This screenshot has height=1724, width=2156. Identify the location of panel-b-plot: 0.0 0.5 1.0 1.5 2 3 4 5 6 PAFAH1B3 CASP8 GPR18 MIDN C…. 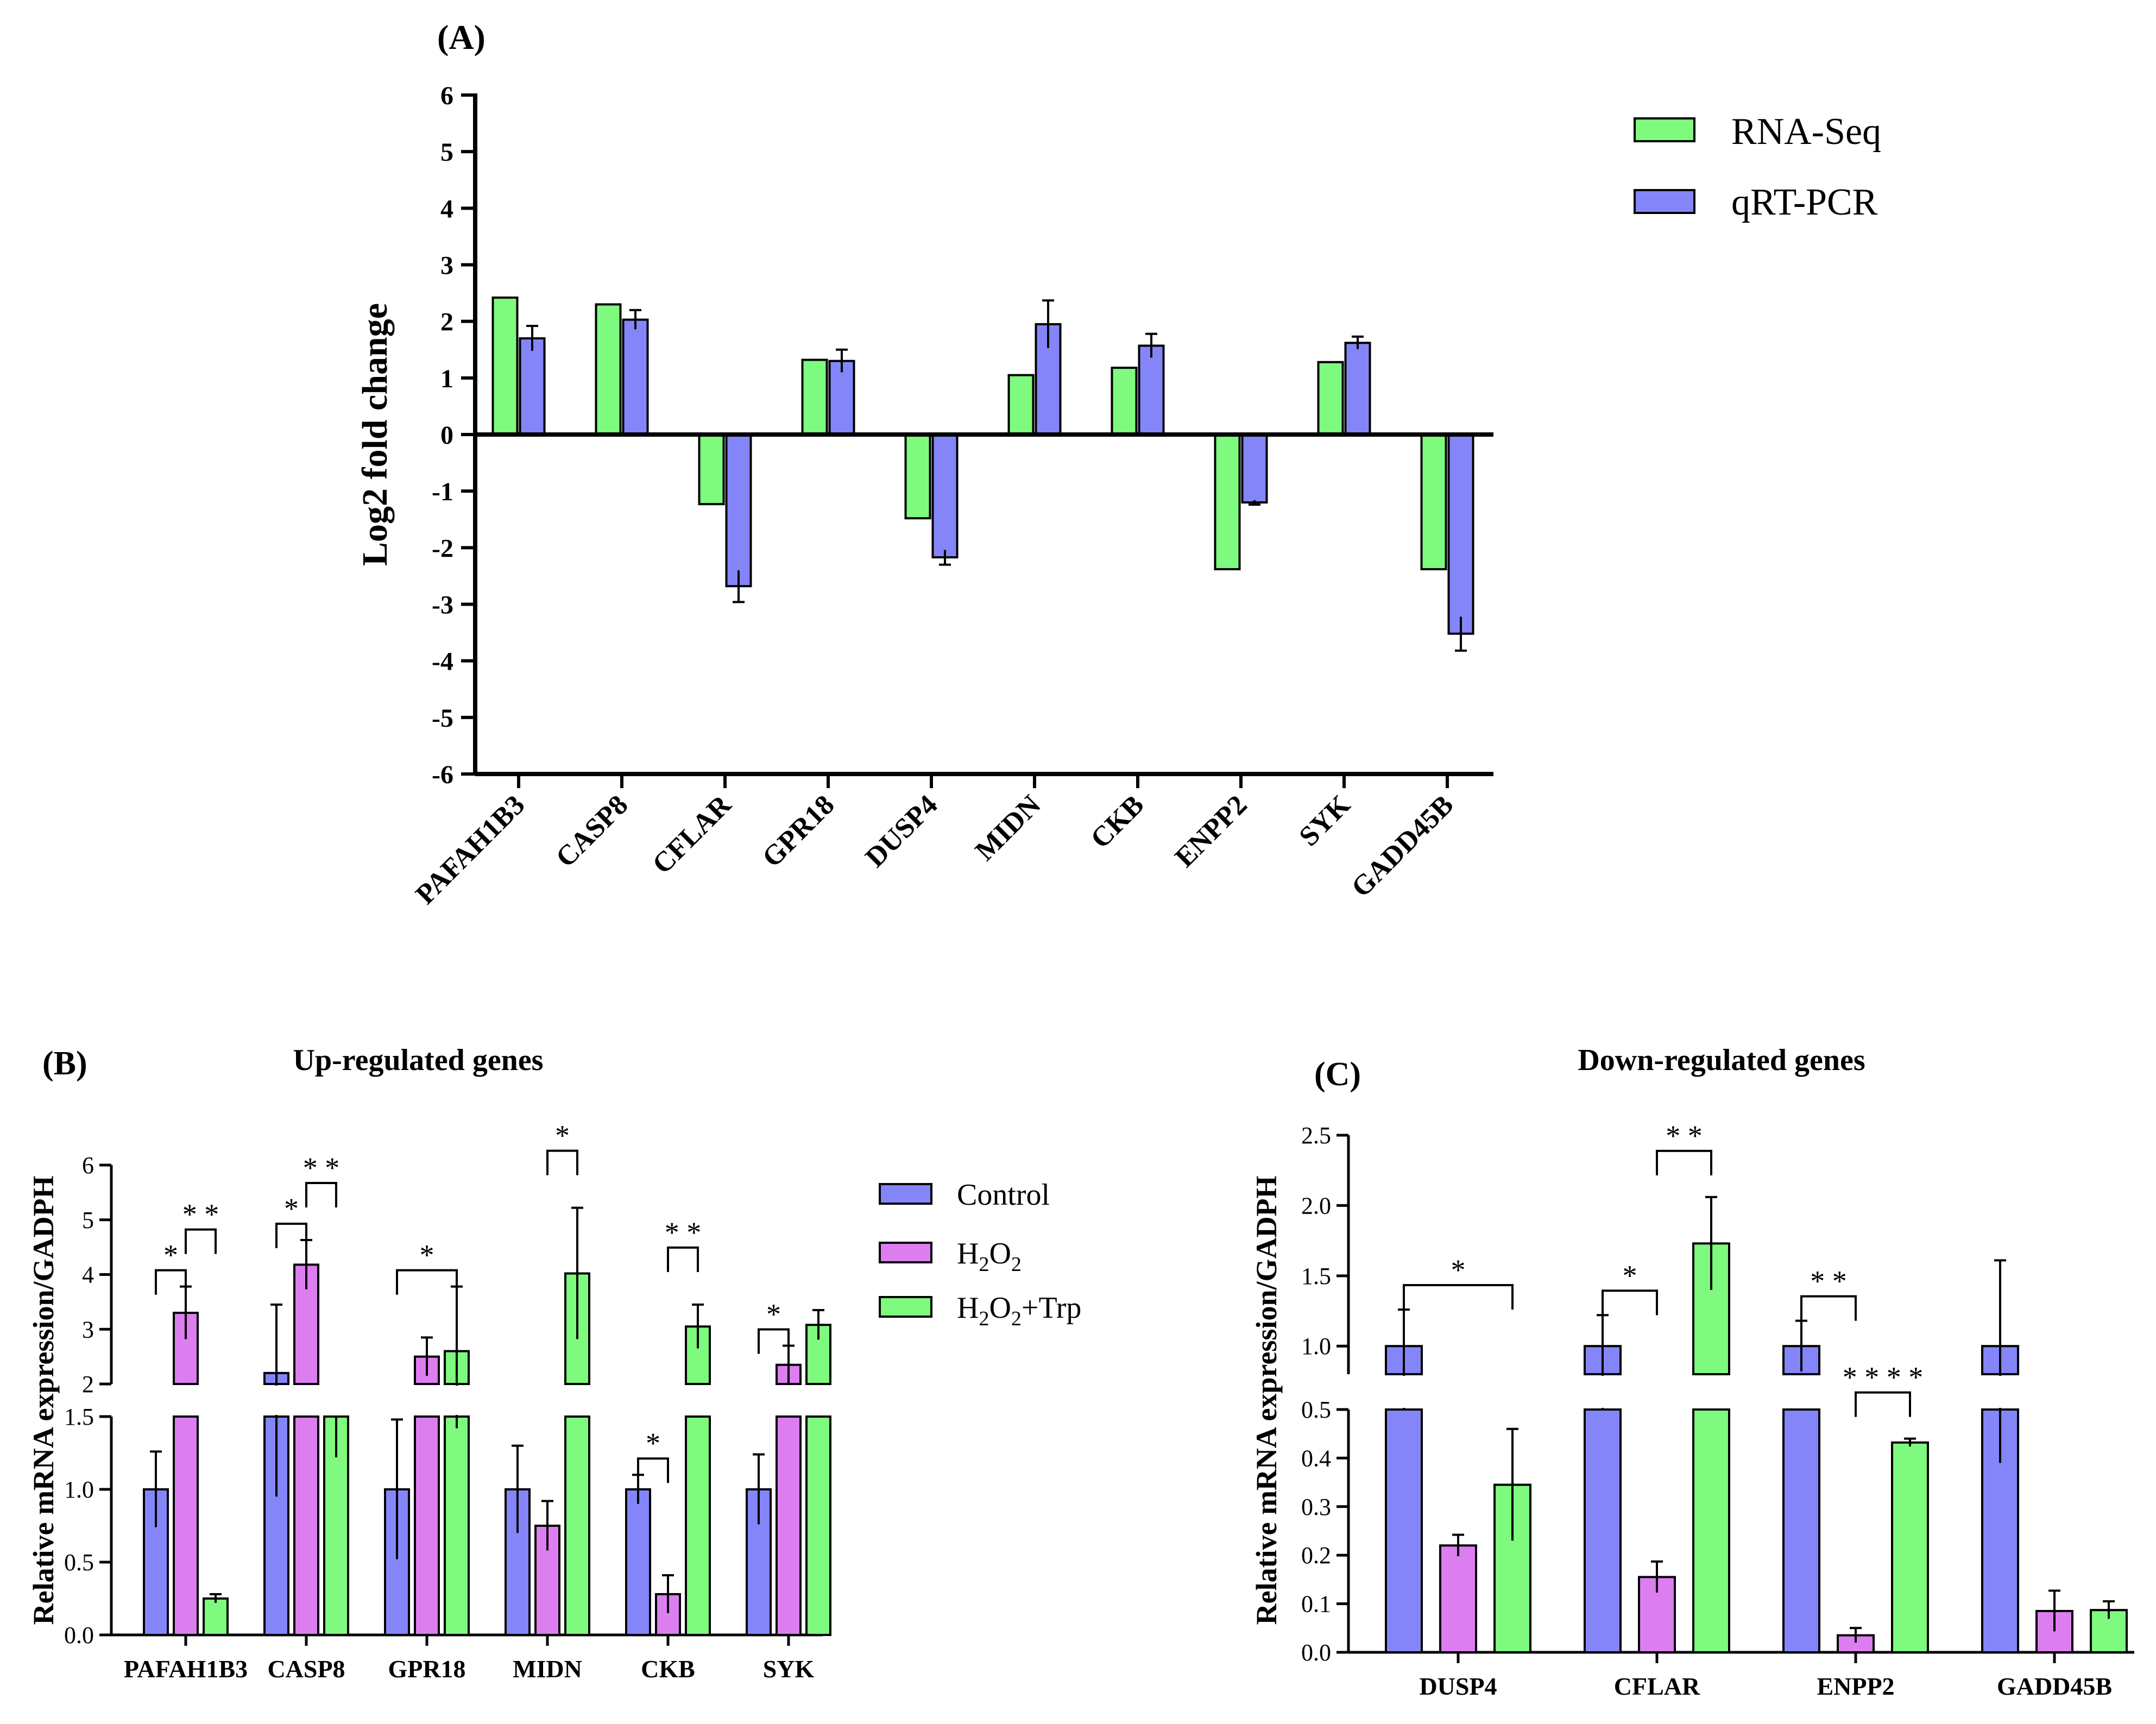
(447, 1401).